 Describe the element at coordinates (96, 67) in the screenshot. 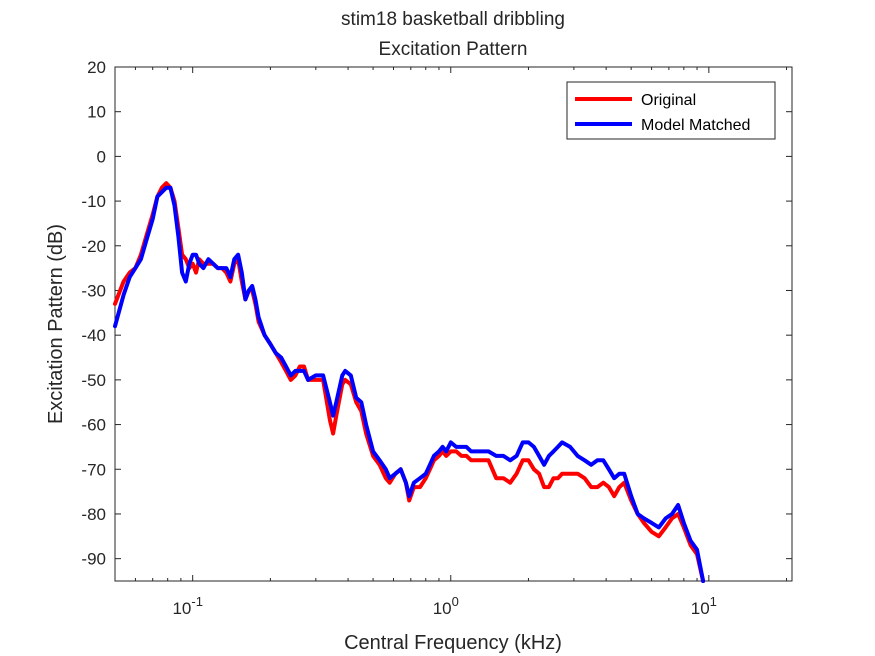

I see `y-tick-label: 20` at that location.